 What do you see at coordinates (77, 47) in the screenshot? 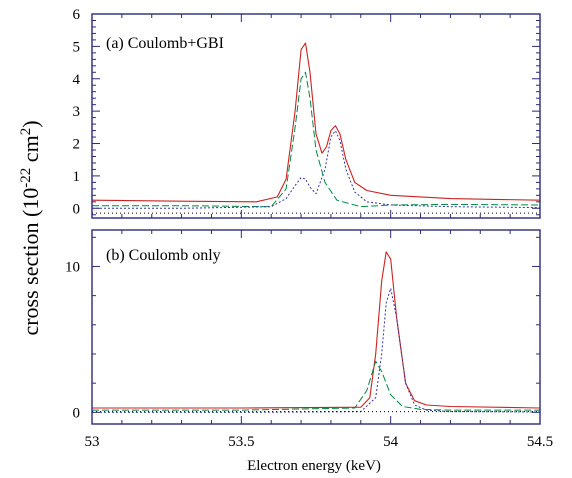
I see `y-tick-label: 5` at bounding box center [77, 47].